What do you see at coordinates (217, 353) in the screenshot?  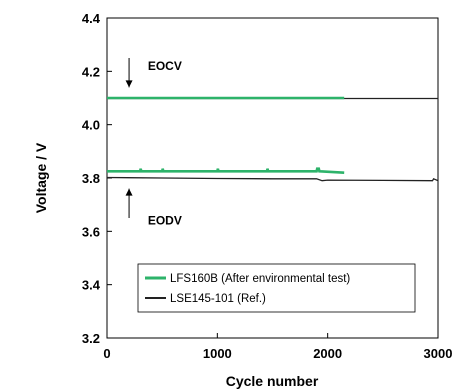 I see `x-tick-label: 1000` at bounding box center [217, 353].